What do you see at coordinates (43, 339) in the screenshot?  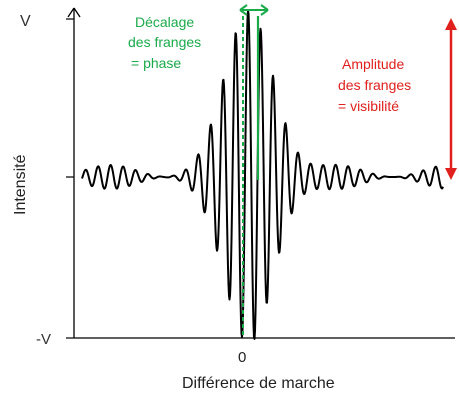 I see `ytick-bottom-label: -V` at bounding box center [43, 339].